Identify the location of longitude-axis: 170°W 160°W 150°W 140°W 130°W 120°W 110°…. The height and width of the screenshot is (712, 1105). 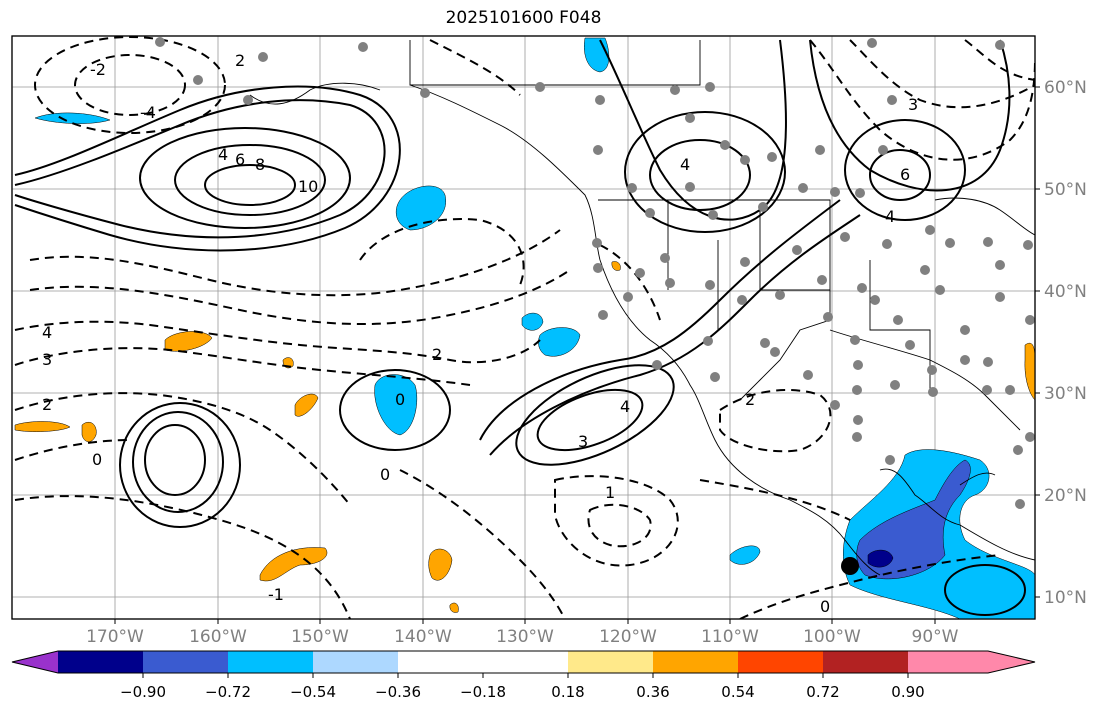
(522, 633).